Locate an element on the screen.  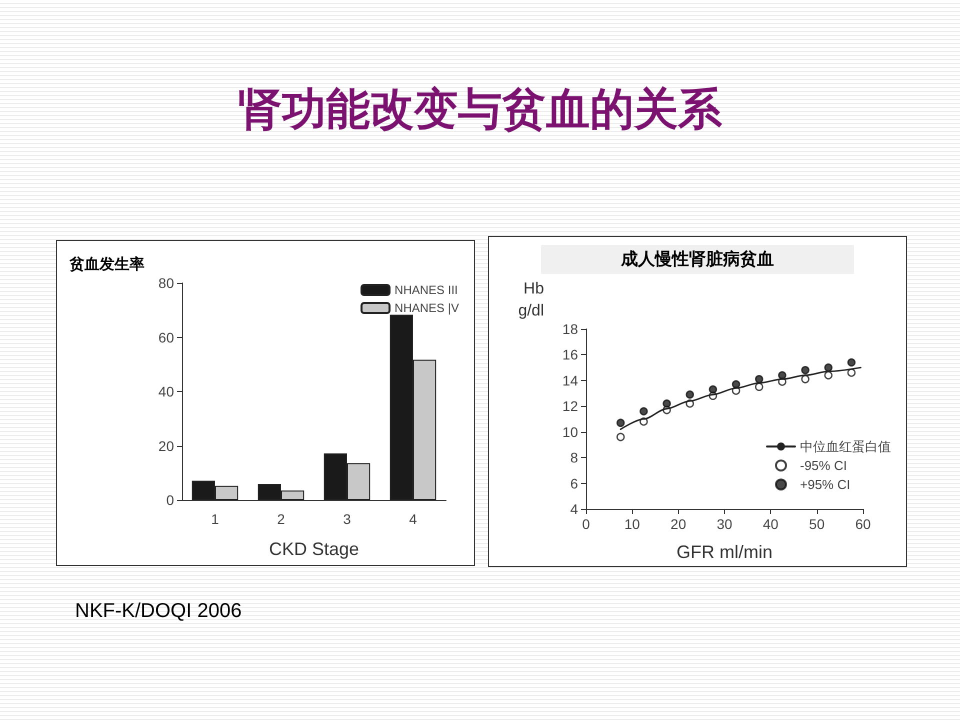
x-tick-label: 30 is located at coordinates (724, 524).